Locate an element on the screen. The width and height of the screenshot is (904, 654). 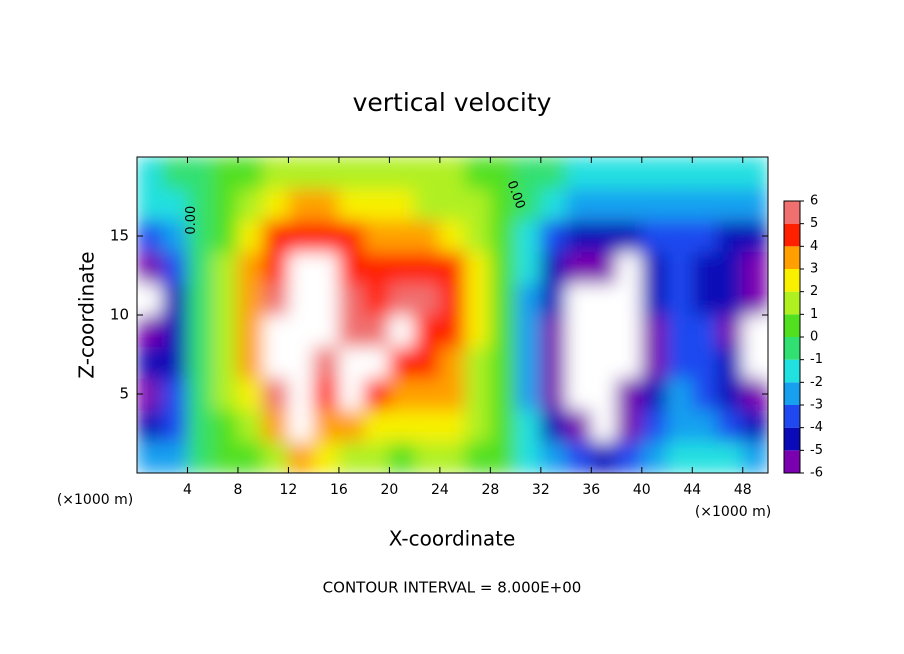
x-tick-label: 44 is located at coordinates (692, 490).